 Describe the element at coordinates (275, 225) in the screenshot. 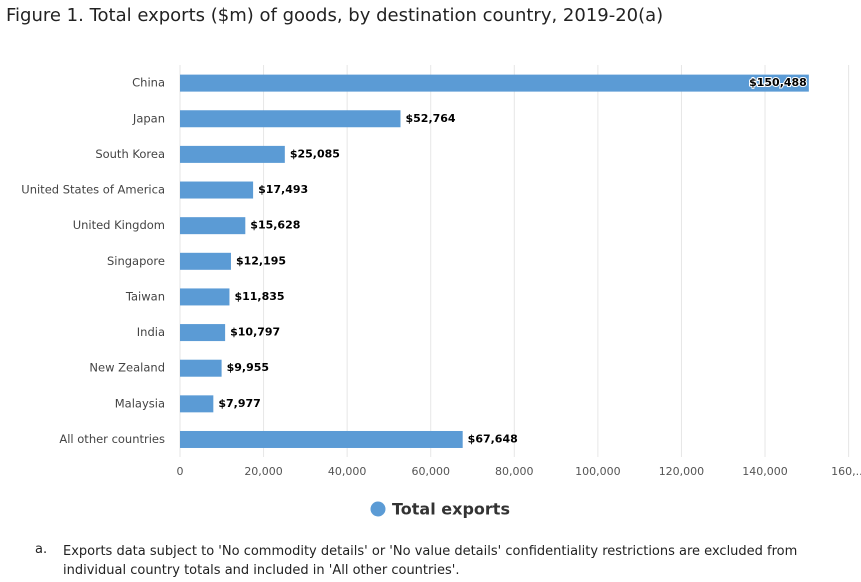

I see `data-label: $15,628` at that location.